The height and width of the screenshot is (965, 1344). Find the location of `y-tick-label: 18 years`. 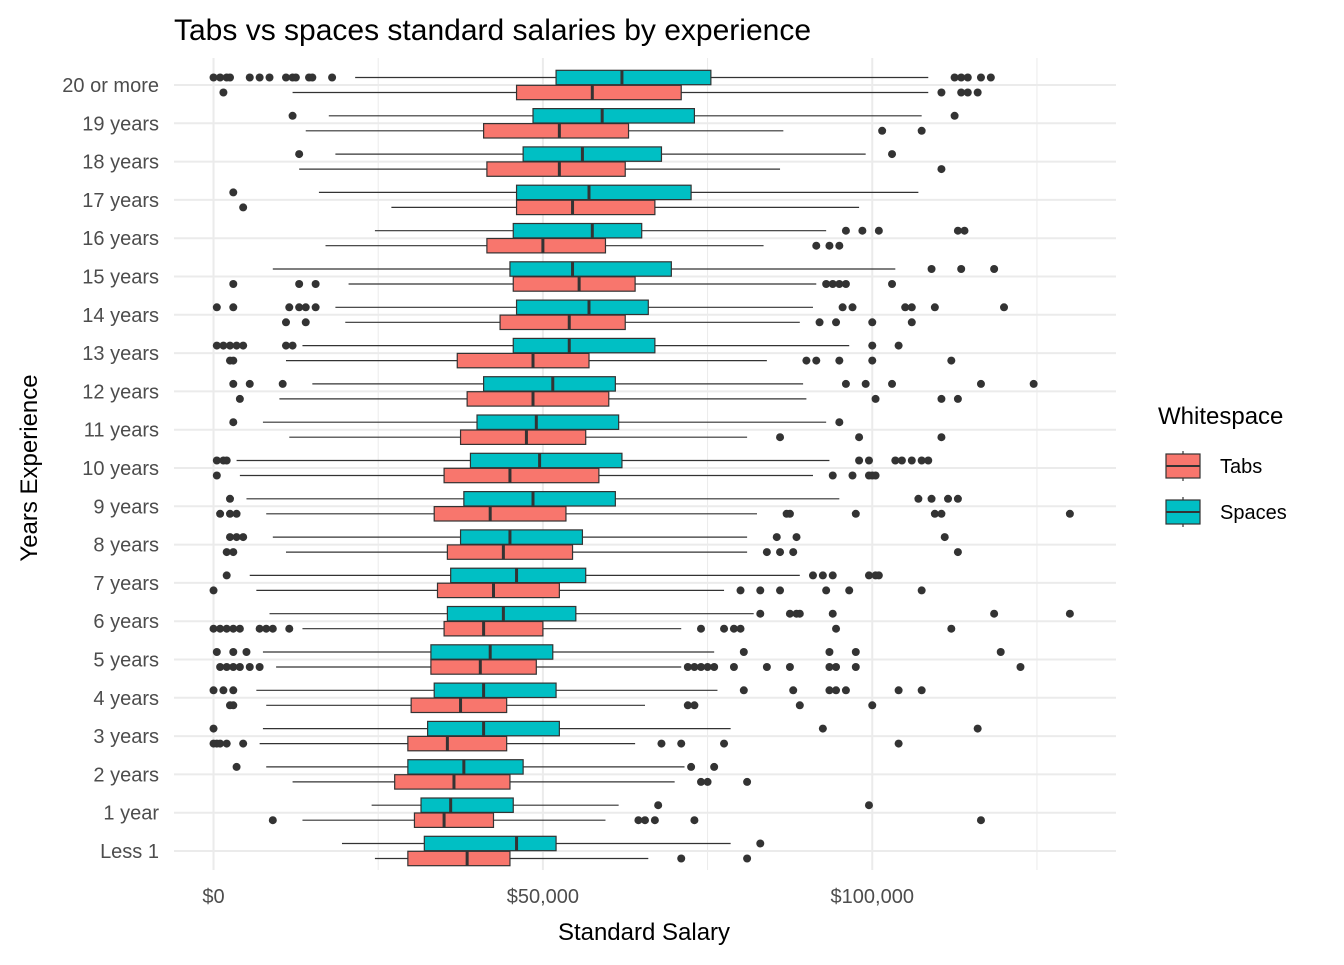

y-tick-label: 18 years is located at coordinates (120, 163).